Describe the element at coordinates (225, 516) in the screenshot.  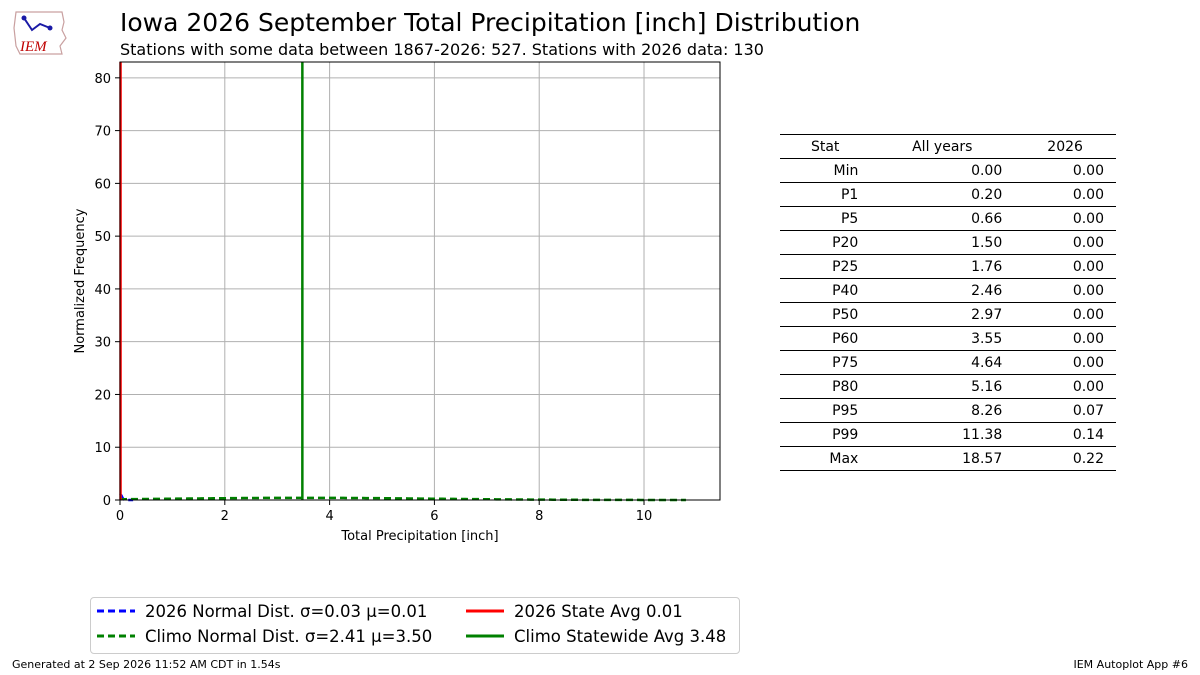
I see `x-tick-label: 2` at that location.